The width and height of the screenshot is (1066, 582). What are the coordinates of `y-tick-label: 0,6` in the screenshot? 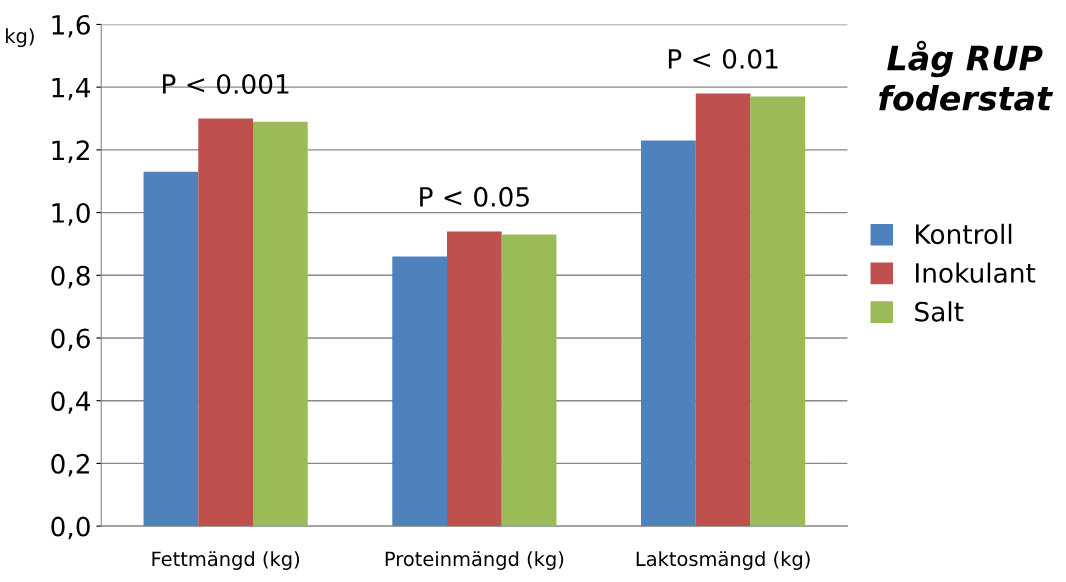 It's located at (70, 340).